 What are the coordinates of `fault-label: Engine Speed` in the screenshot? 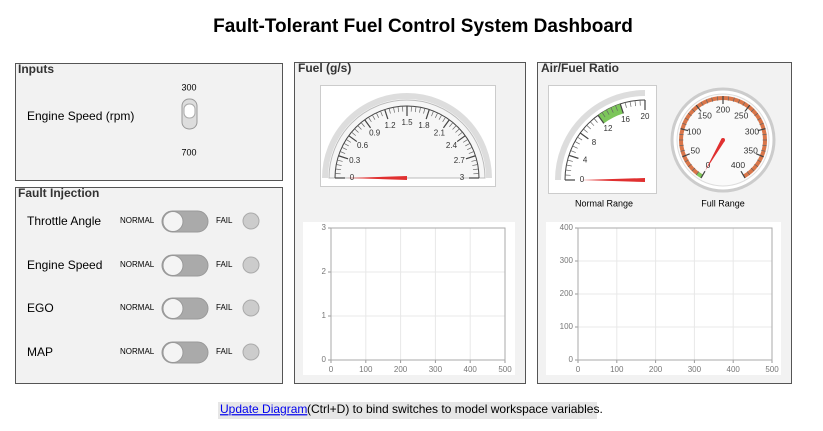 It's located at (64, 265).